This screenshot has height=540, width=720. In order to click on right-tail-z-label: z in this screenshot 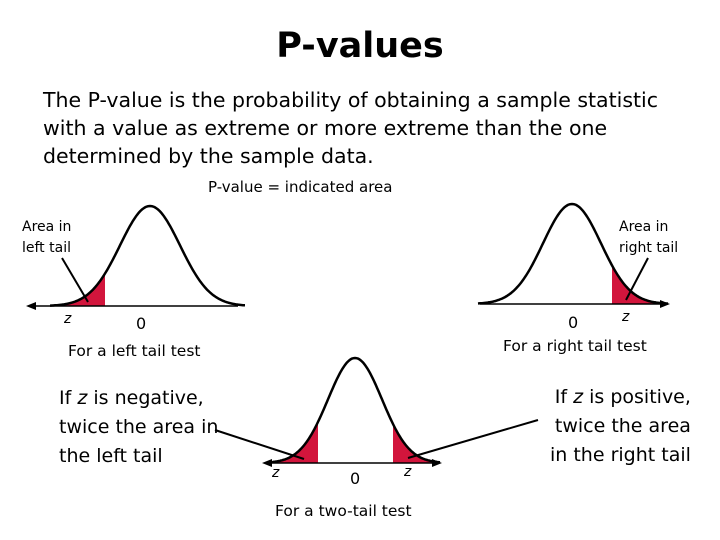, I will do `click(625, 317)`.